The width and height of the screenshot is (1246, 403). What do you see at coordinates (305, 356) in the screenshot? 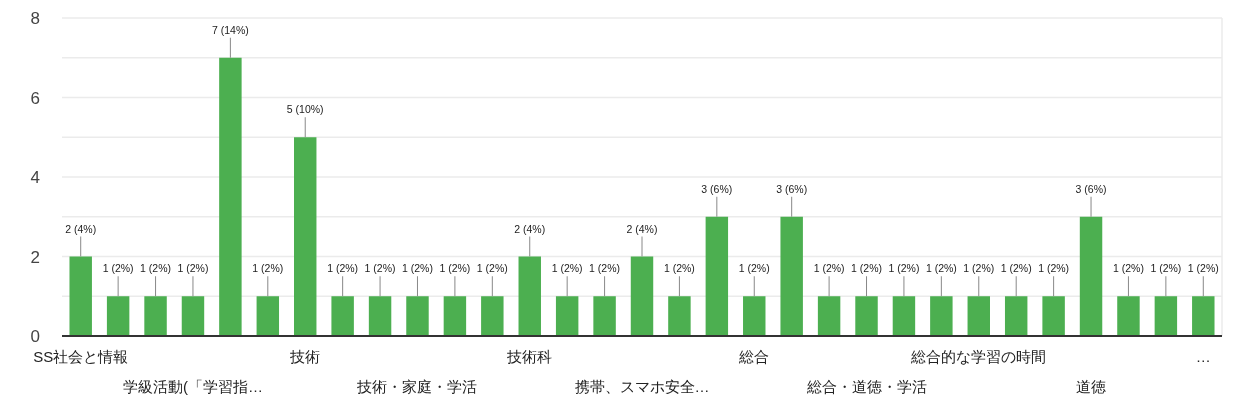
I see `x-tick-label: 技術` at bounding box center [305, 356].